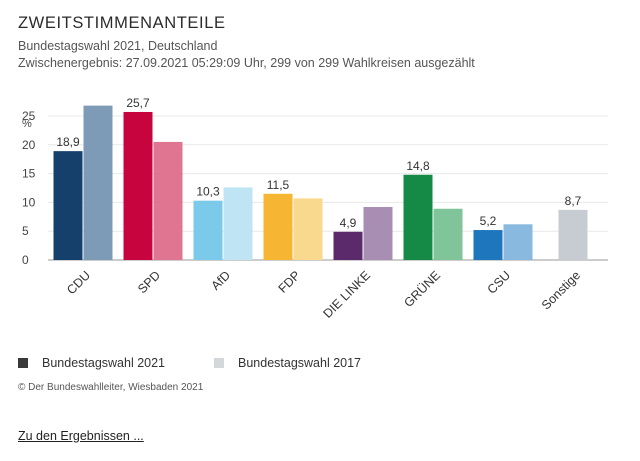  Describe the element at coordinates (418, 217) in the screenshot. I see `bar-2021-grüne` at that location.